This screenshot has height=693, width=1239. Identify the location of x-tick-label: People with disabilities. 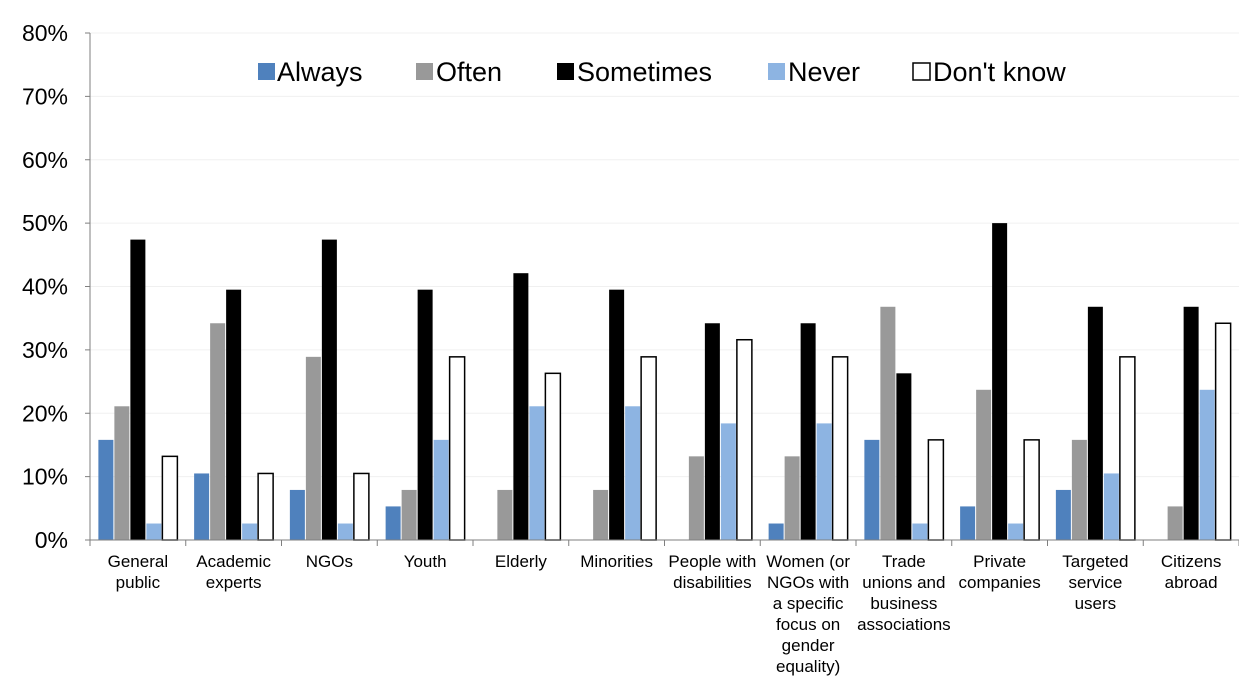
(712, 572).